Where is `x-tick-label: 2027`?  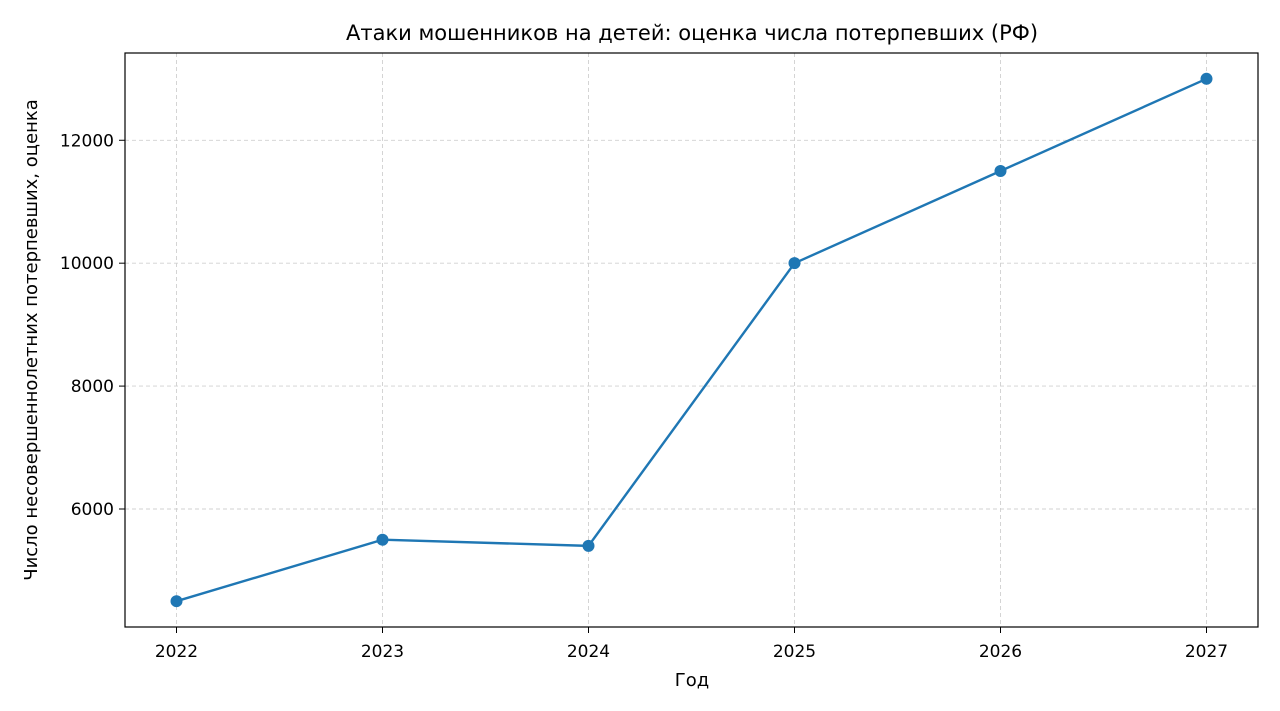 x-tick-label: 2027 is located at coordinates (1206, 652).